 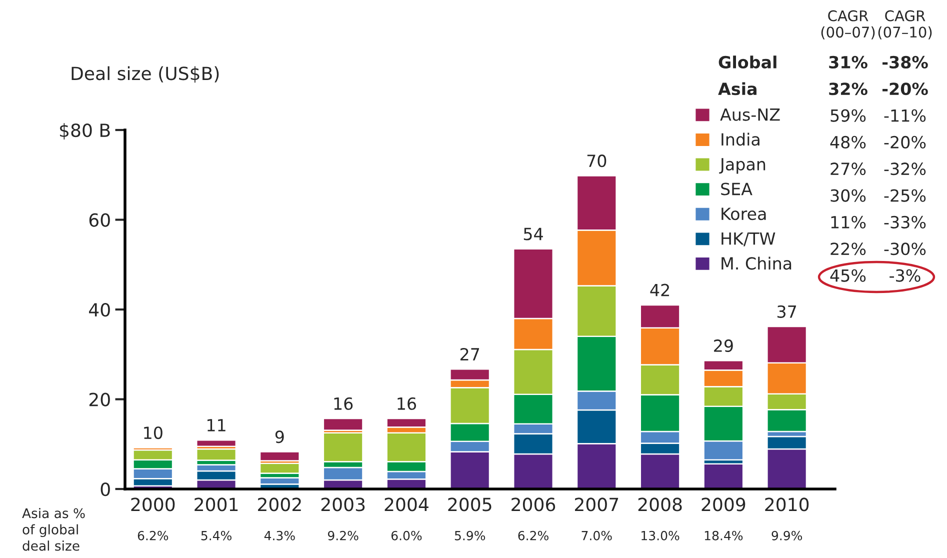 What do you see at coordinates (470, 535) in the screenshot?
I see `text: 5.9%` at bounding box center [470, 535].